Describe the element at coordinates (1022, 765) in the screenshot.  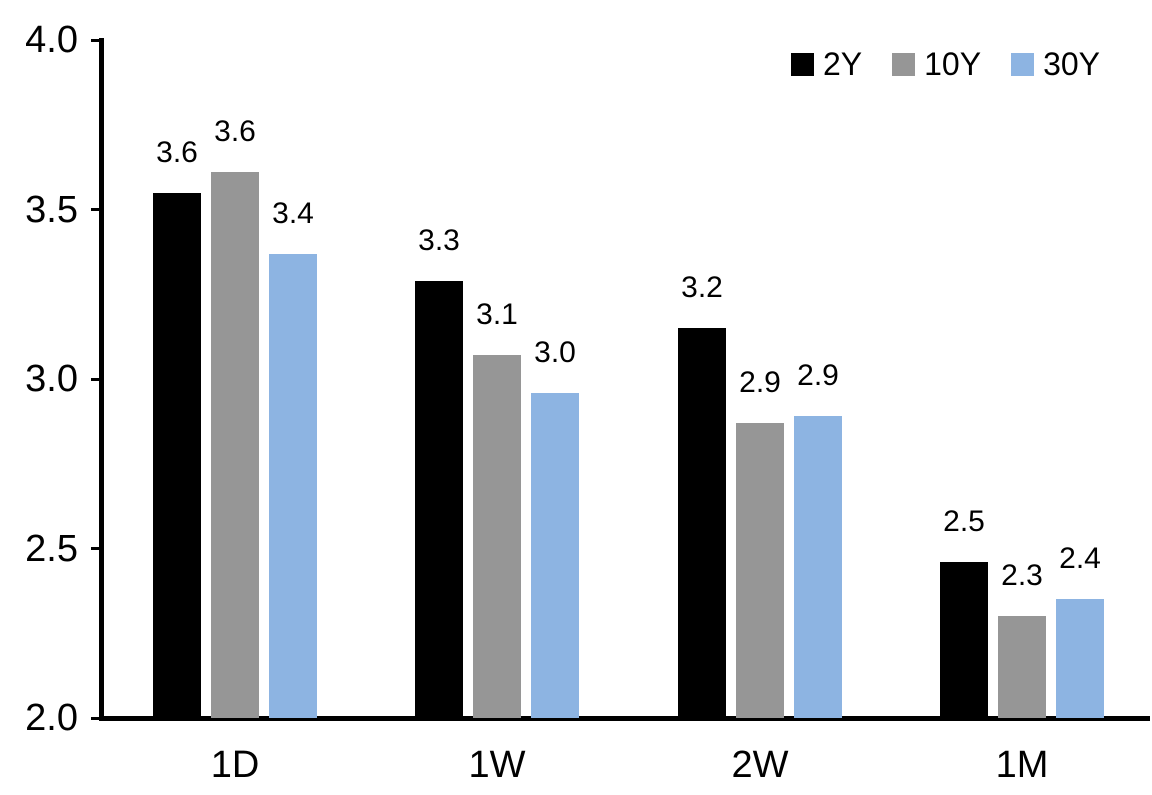
I see `x-axis-label-1M: 1M` at that location.